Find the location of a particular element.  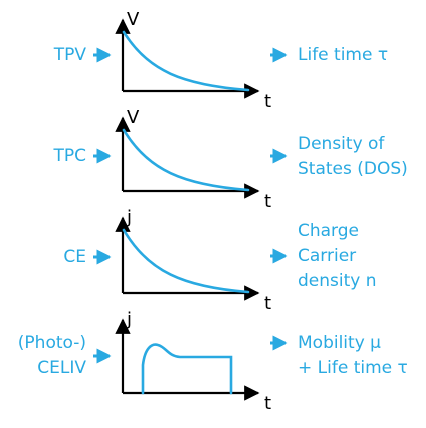

technique-label-line: CELIV is located at coordinates (61, 368).